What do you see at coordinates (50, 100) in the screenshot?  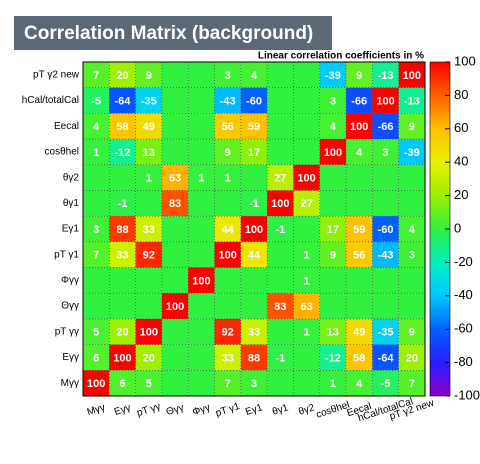 I see `y-tick-label: hCal/totalCal` at bounding box center [50, 100].